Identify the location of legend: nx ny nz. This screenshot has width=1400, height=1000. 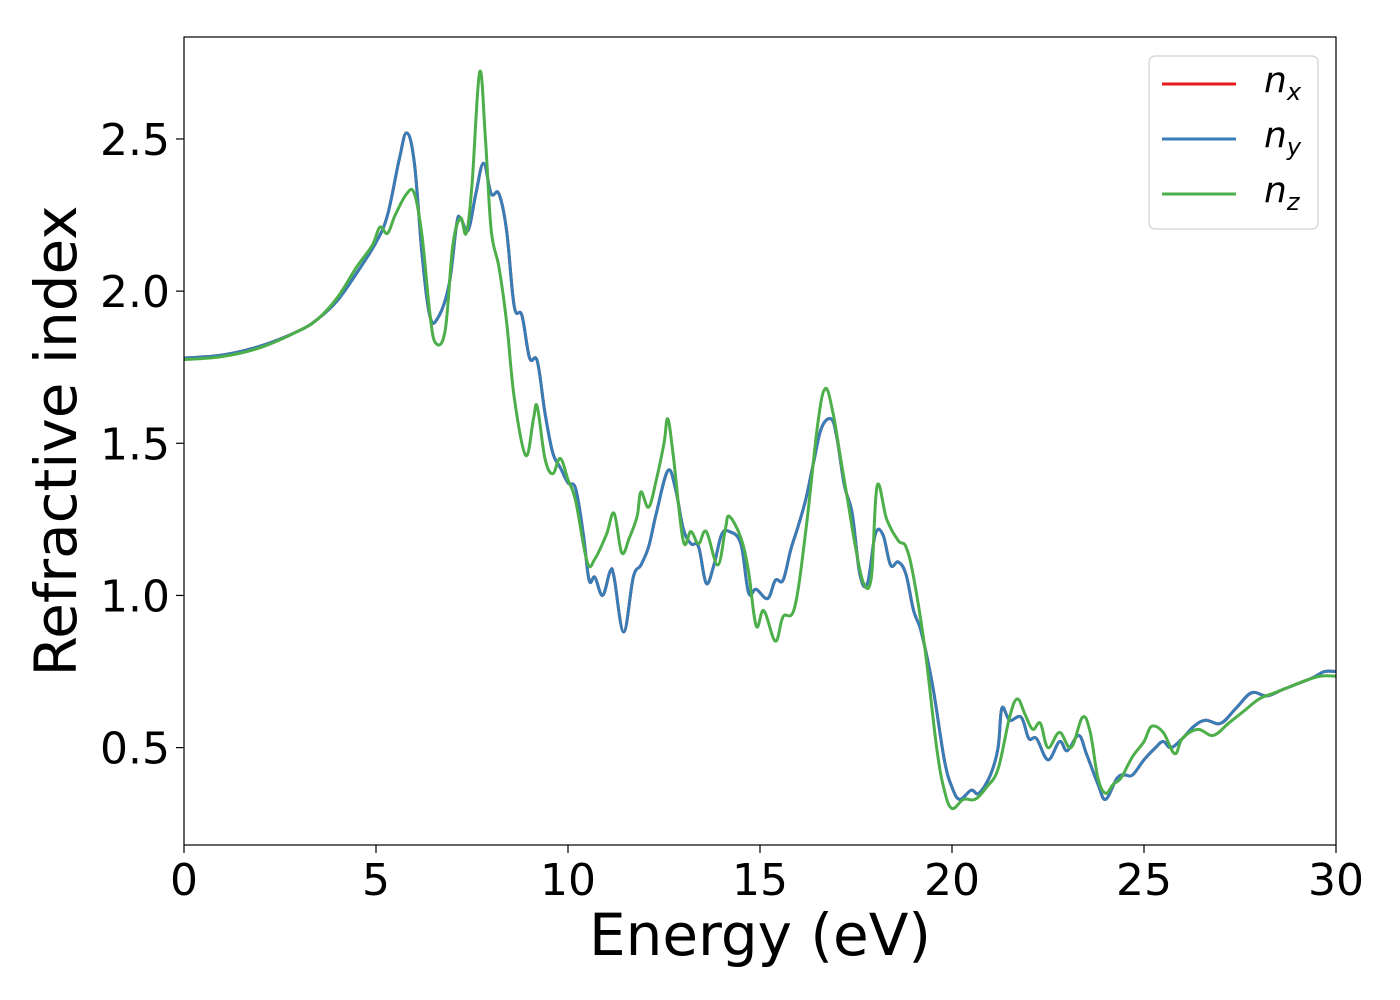
(1233, 142).